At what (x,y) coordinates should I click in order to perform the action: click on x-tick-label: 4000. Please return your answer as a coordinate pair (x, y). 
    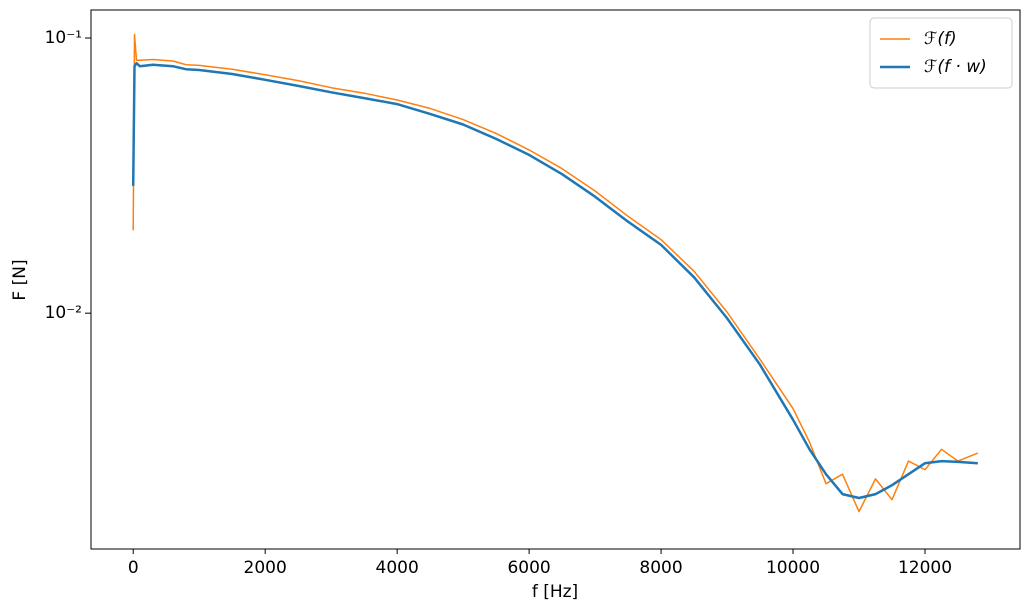
    Looking at the image, I should click on (397, 568).